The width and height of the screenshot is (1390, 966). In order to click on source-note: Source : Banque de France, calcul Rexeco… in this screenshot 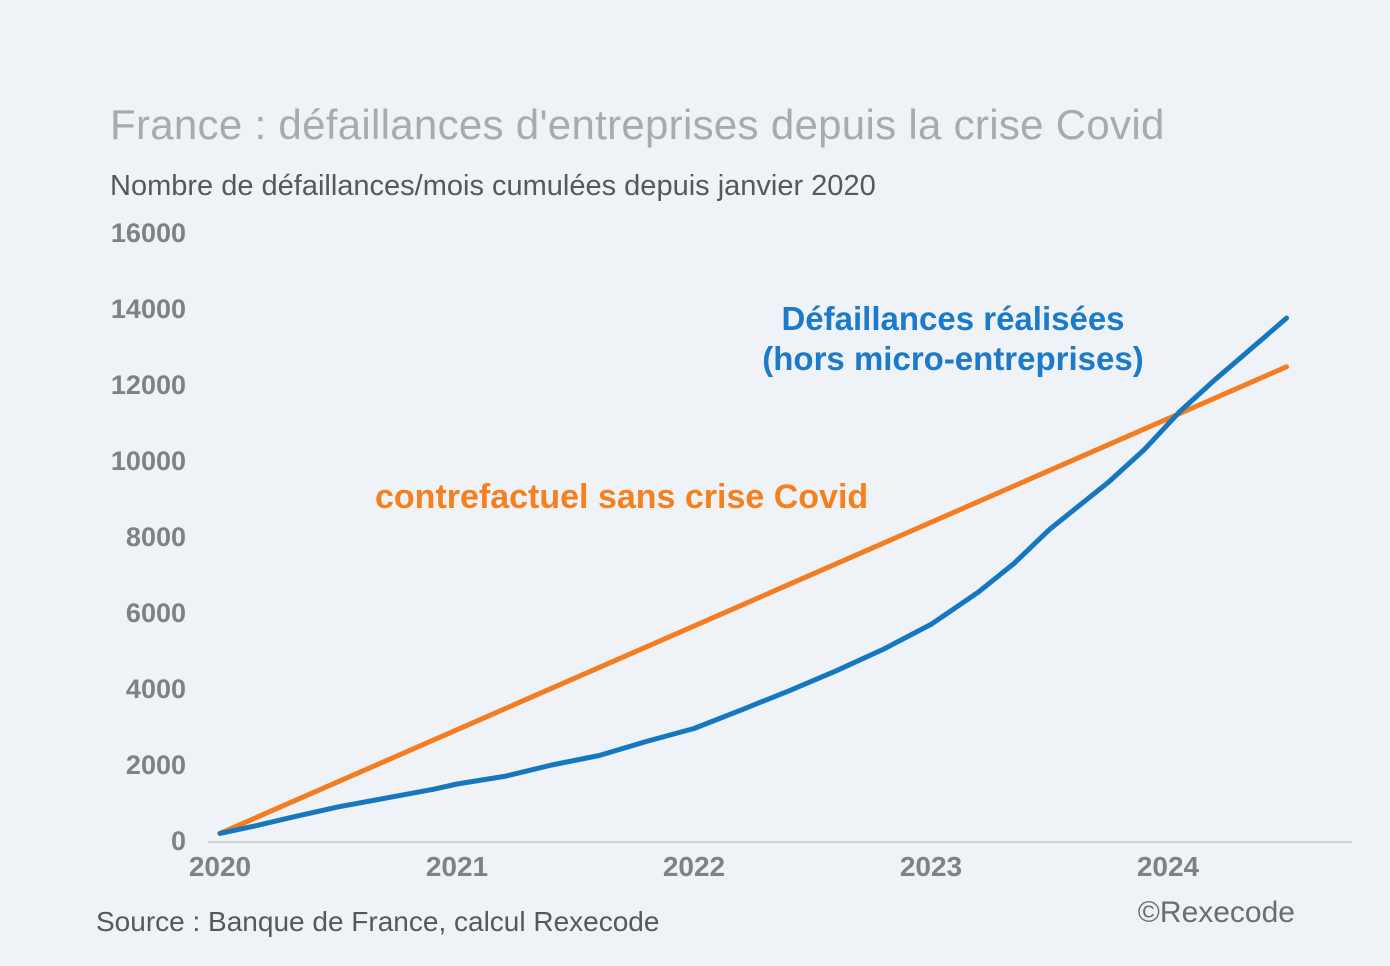, I will do `click(378, 921)`.